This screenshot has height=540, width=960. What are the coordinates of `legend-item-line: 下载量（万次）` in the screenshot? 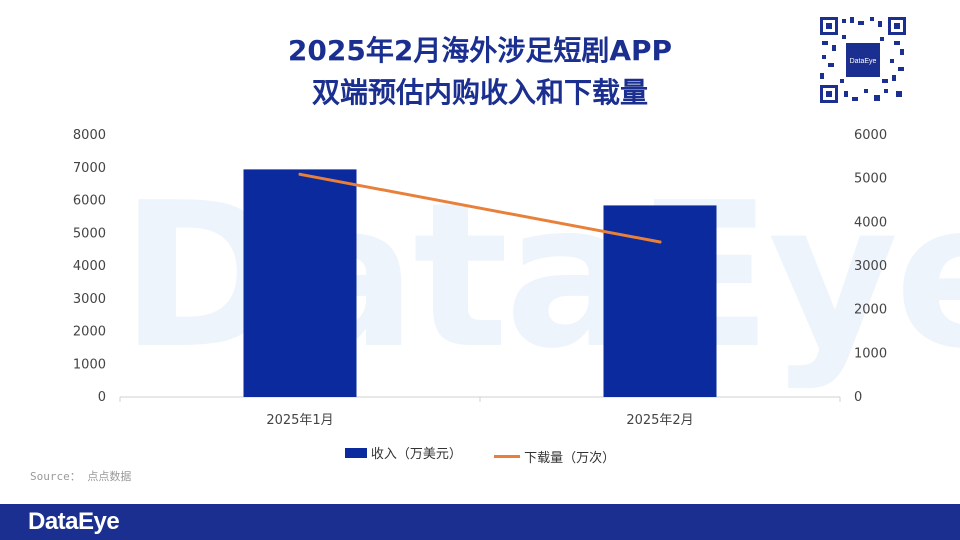 It's located at (554, 456).